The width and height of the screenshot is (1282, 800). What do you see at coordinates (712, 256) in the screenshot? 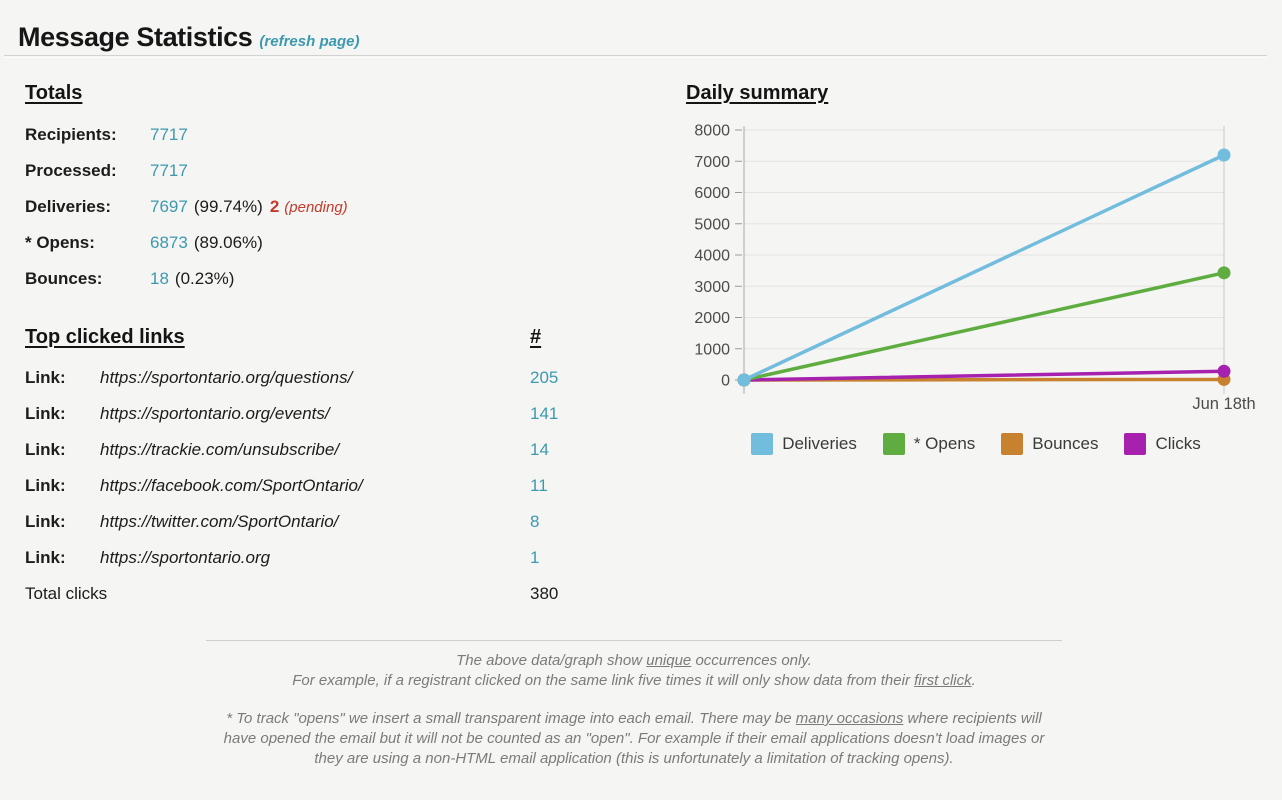
I see `y-axis-label: 4000` at bounding box center [712, 256].